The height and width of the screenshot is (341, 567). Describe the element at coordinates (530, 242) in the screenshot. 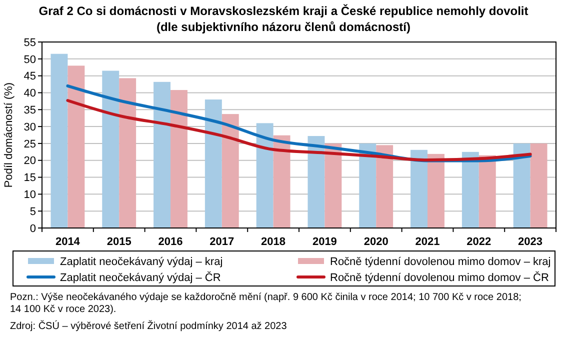

I see `x-tick-label: 2023` at that location.